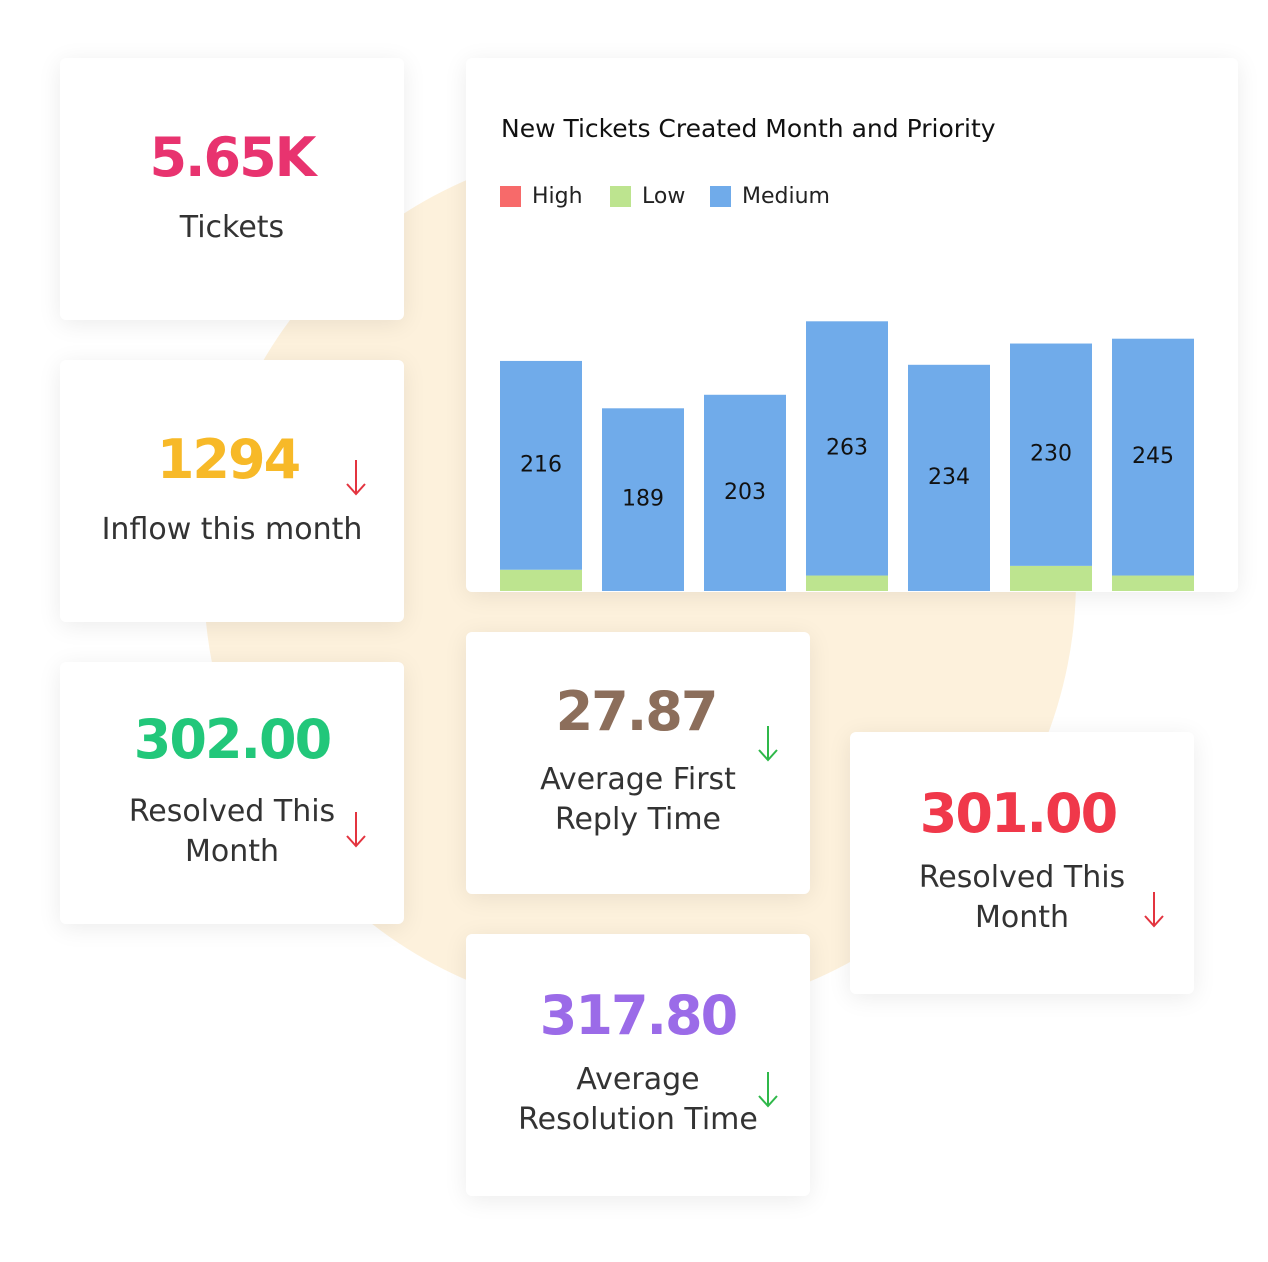 Image resolution: width=1268 pixels, height=1262 pixels. Describe the element at coordinates (1018, 813) in the screenshot. I see `kpi-value: 301.00` at that location.